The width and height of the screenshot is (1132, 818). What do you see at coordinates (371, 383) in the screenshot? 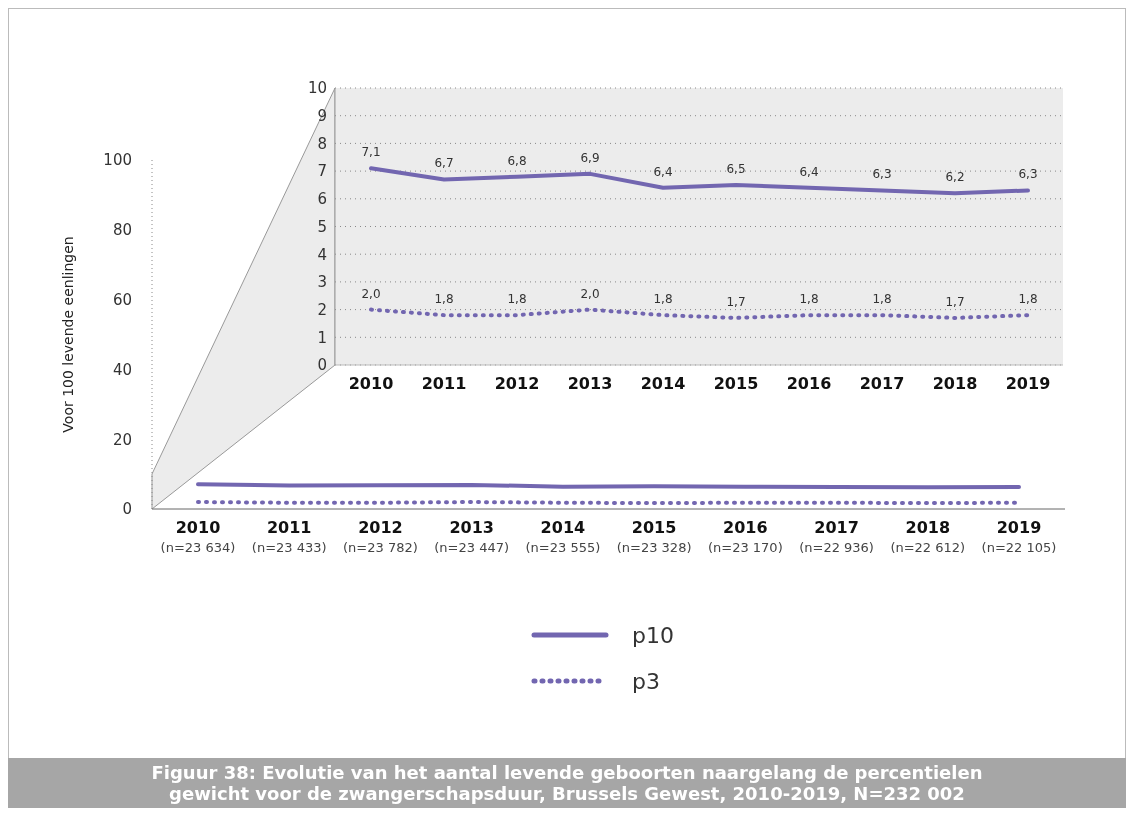
I see `x-tick-label: 2010` at bounding box center [371, 383].